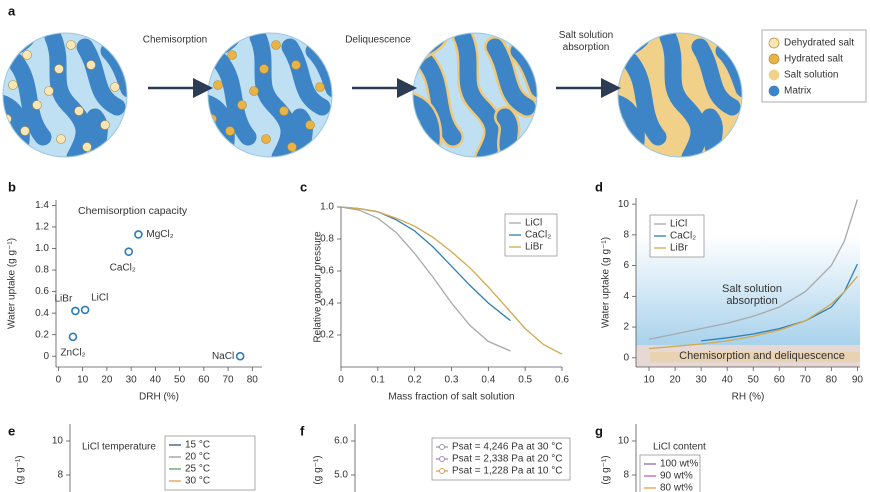  I want to click on y-tick-label: 0.2, so click(327, 335).